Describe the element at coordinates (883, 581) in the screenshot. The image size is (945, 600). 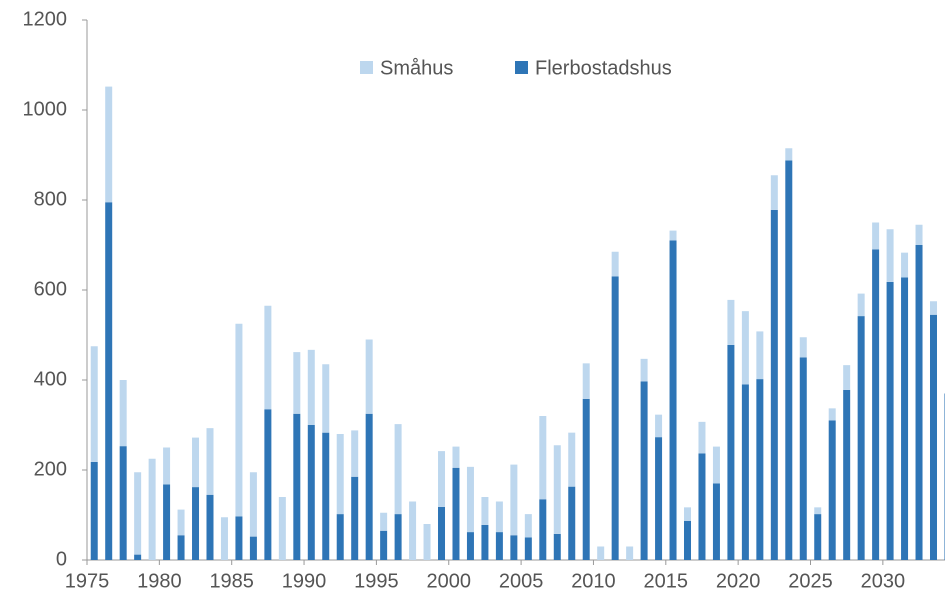
I see `x-tick-label: 2030` at that location.